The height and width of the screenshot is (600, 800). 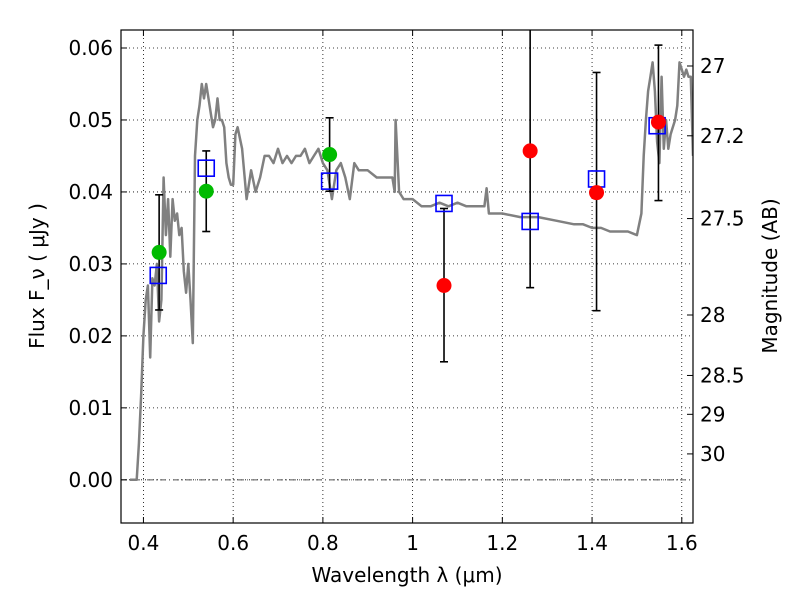 I want to click on x-tick-label-0: 0.4, so click(x=144, y=543).